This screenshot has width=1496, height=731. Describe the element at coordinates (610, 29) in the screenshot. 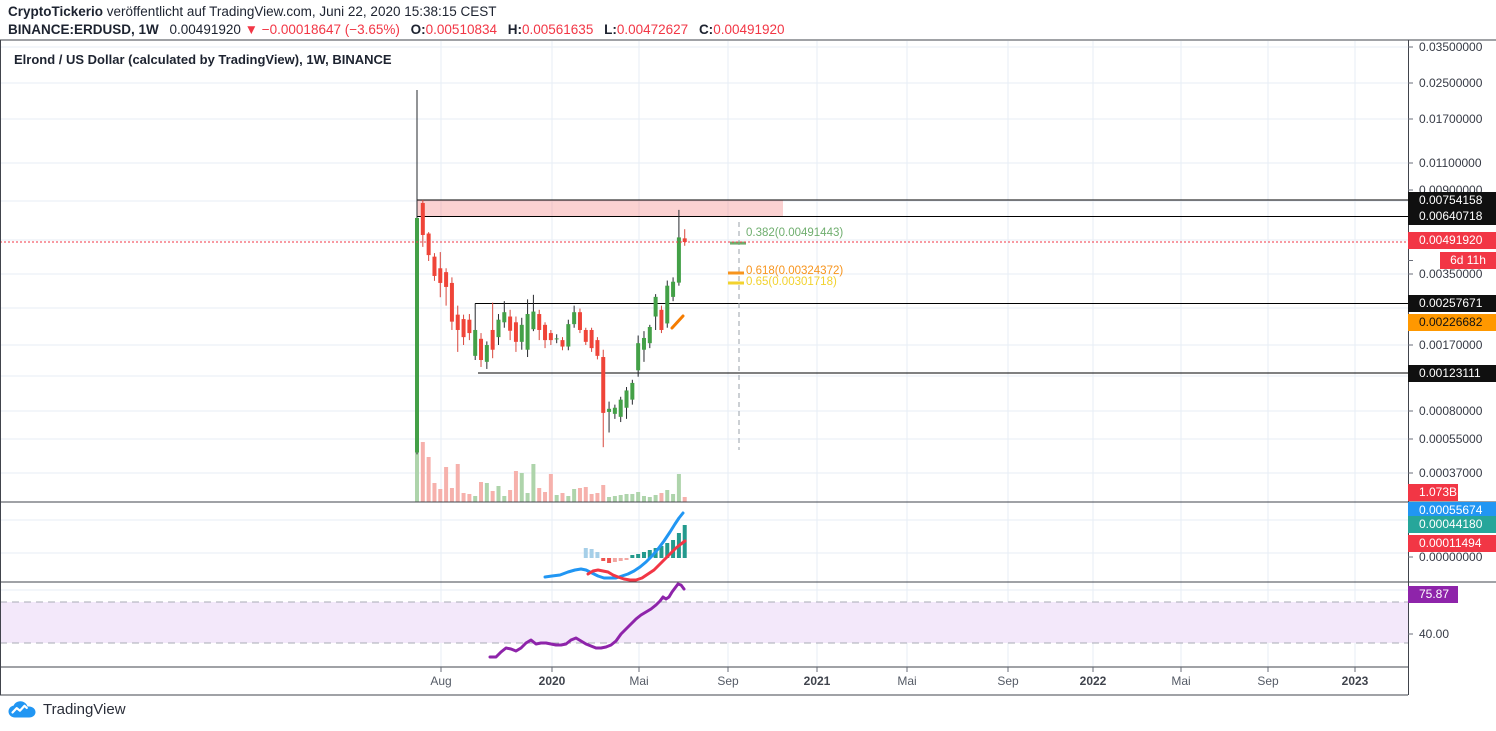

I see `low-label: L:` at that location.